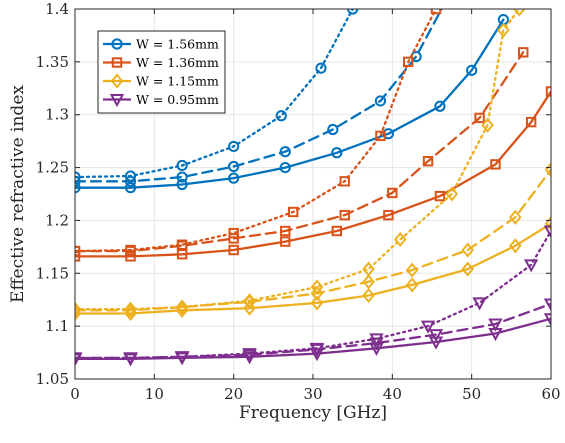 This screenshot has width=565, height=443. Describe the element at coordinates (161, 72) in the screenshot. I see `legend: W = 1.56mm W = 1.36mm W = 1.15mm W = 0.95mm` at that location.